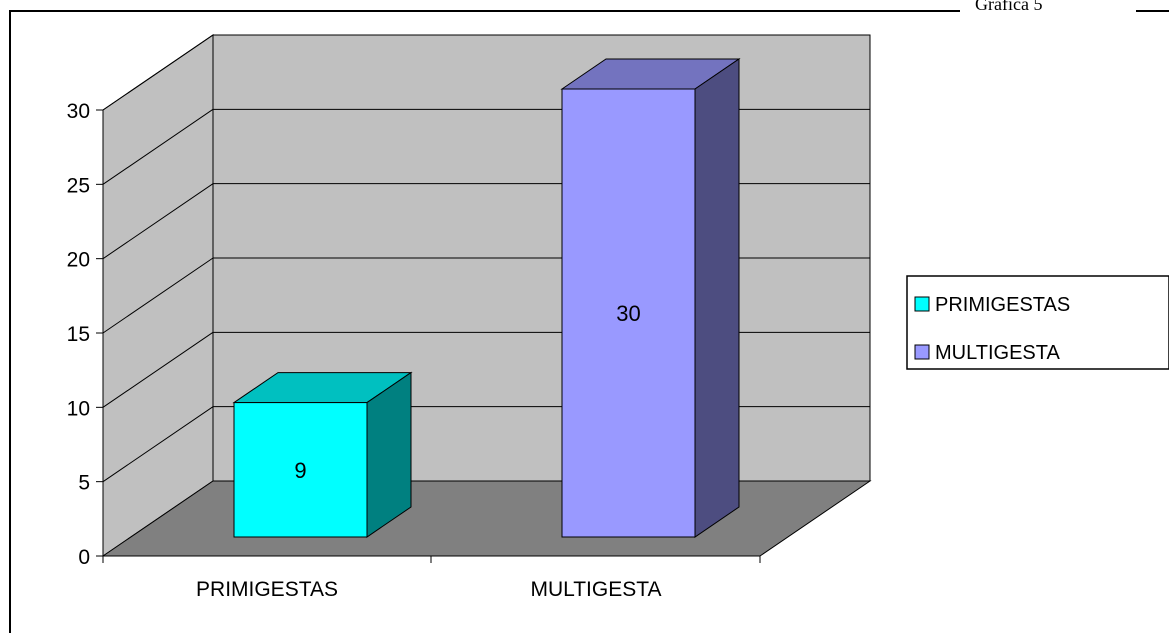 This screenshot has width=1169, height=633. I want to click on bar-multigesta: 30, so click(650, 298).